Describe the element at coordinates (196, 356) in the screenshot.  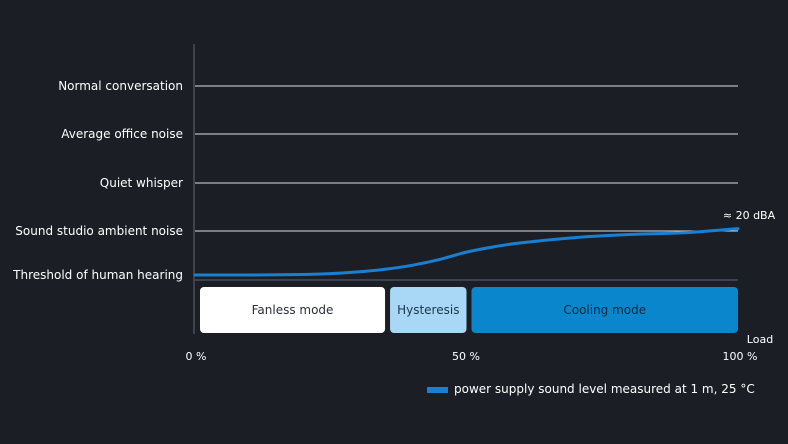
I see `x-tick-label: 0 %` at that location.